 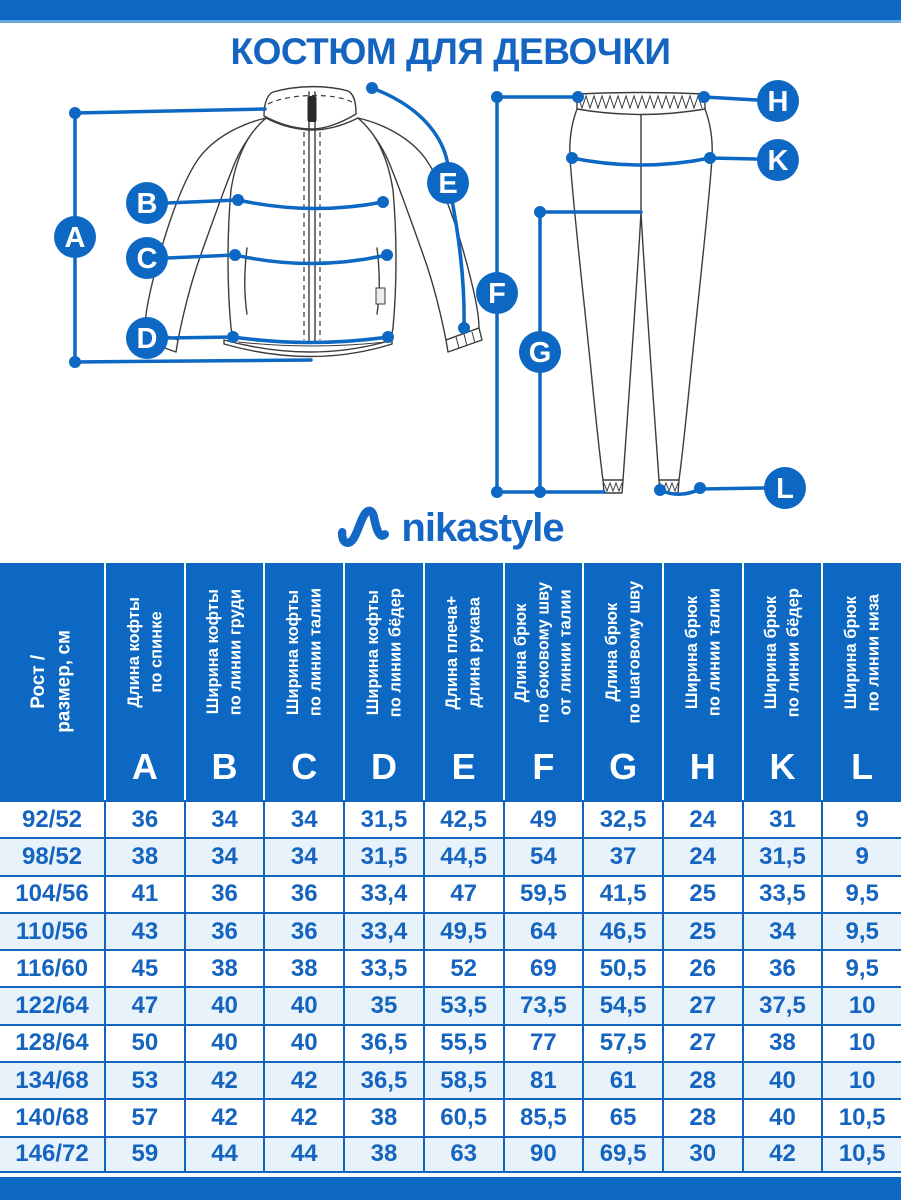 What do you see at coordinates (383, 856) in the screenshot?
I see `value-cell: 31,5` at bounding box center [383, 856].